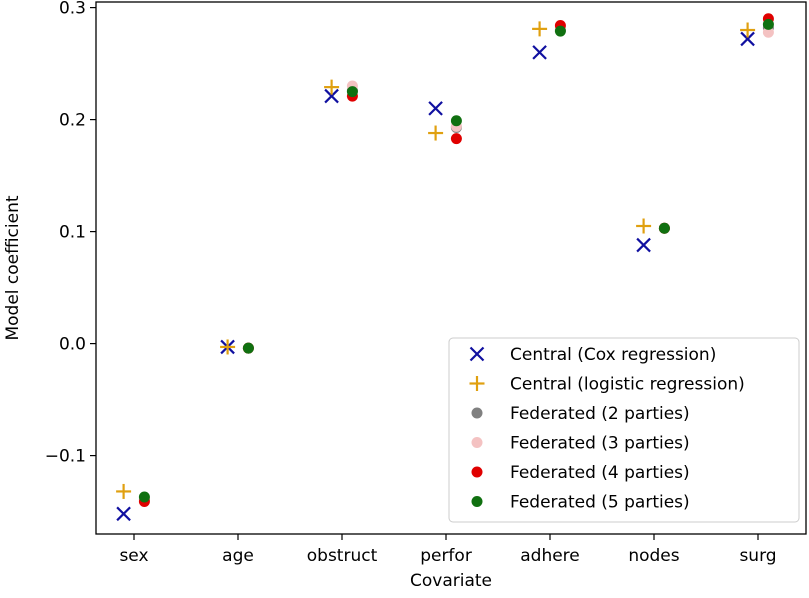  I want to click on legend-label-4: Federated (3 parties), so click(600, 444).